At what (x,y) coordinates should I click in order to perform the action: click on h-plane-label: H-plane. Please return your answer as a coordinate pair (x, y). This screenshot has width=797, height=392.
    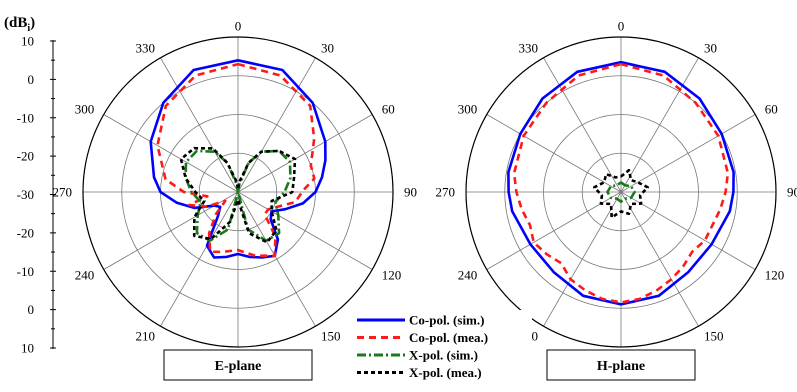
    Looking at the image, I should click on (621, 366).